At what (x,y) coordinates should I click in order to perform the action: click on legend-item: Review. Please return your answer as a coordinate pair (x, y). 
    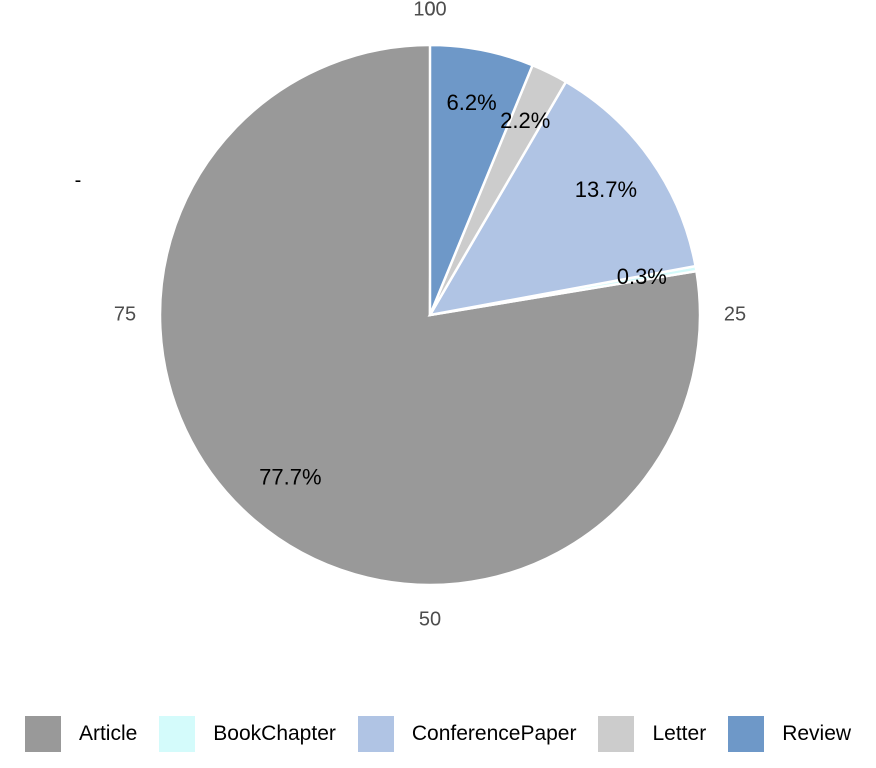
    Looking at the image, I should click on (789, 734).